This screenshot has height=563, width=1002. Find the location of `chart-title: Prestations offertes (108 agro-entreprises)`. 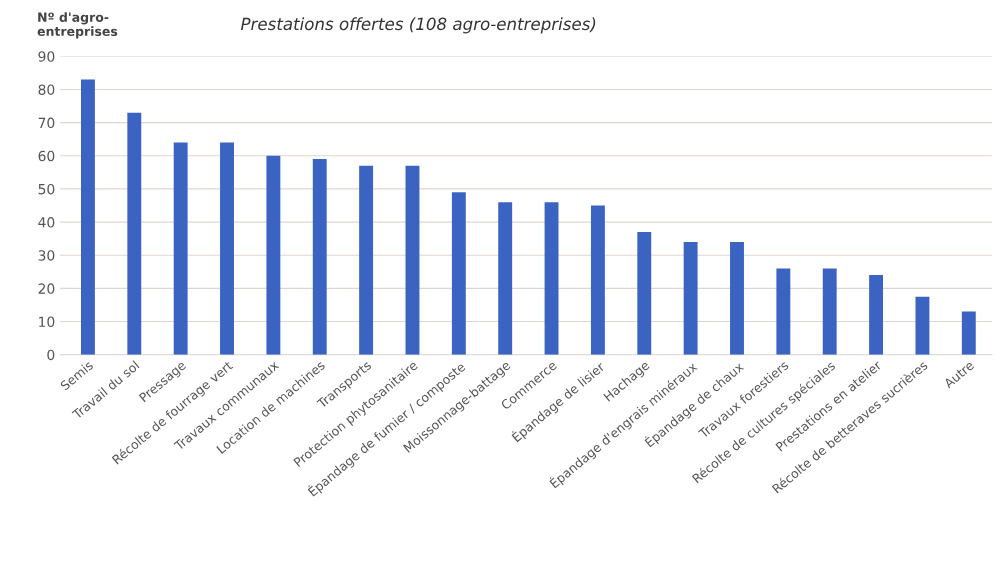

chart-title: Prestations offertes (108 agro-entreprises) is located at coordinates (418, 25).